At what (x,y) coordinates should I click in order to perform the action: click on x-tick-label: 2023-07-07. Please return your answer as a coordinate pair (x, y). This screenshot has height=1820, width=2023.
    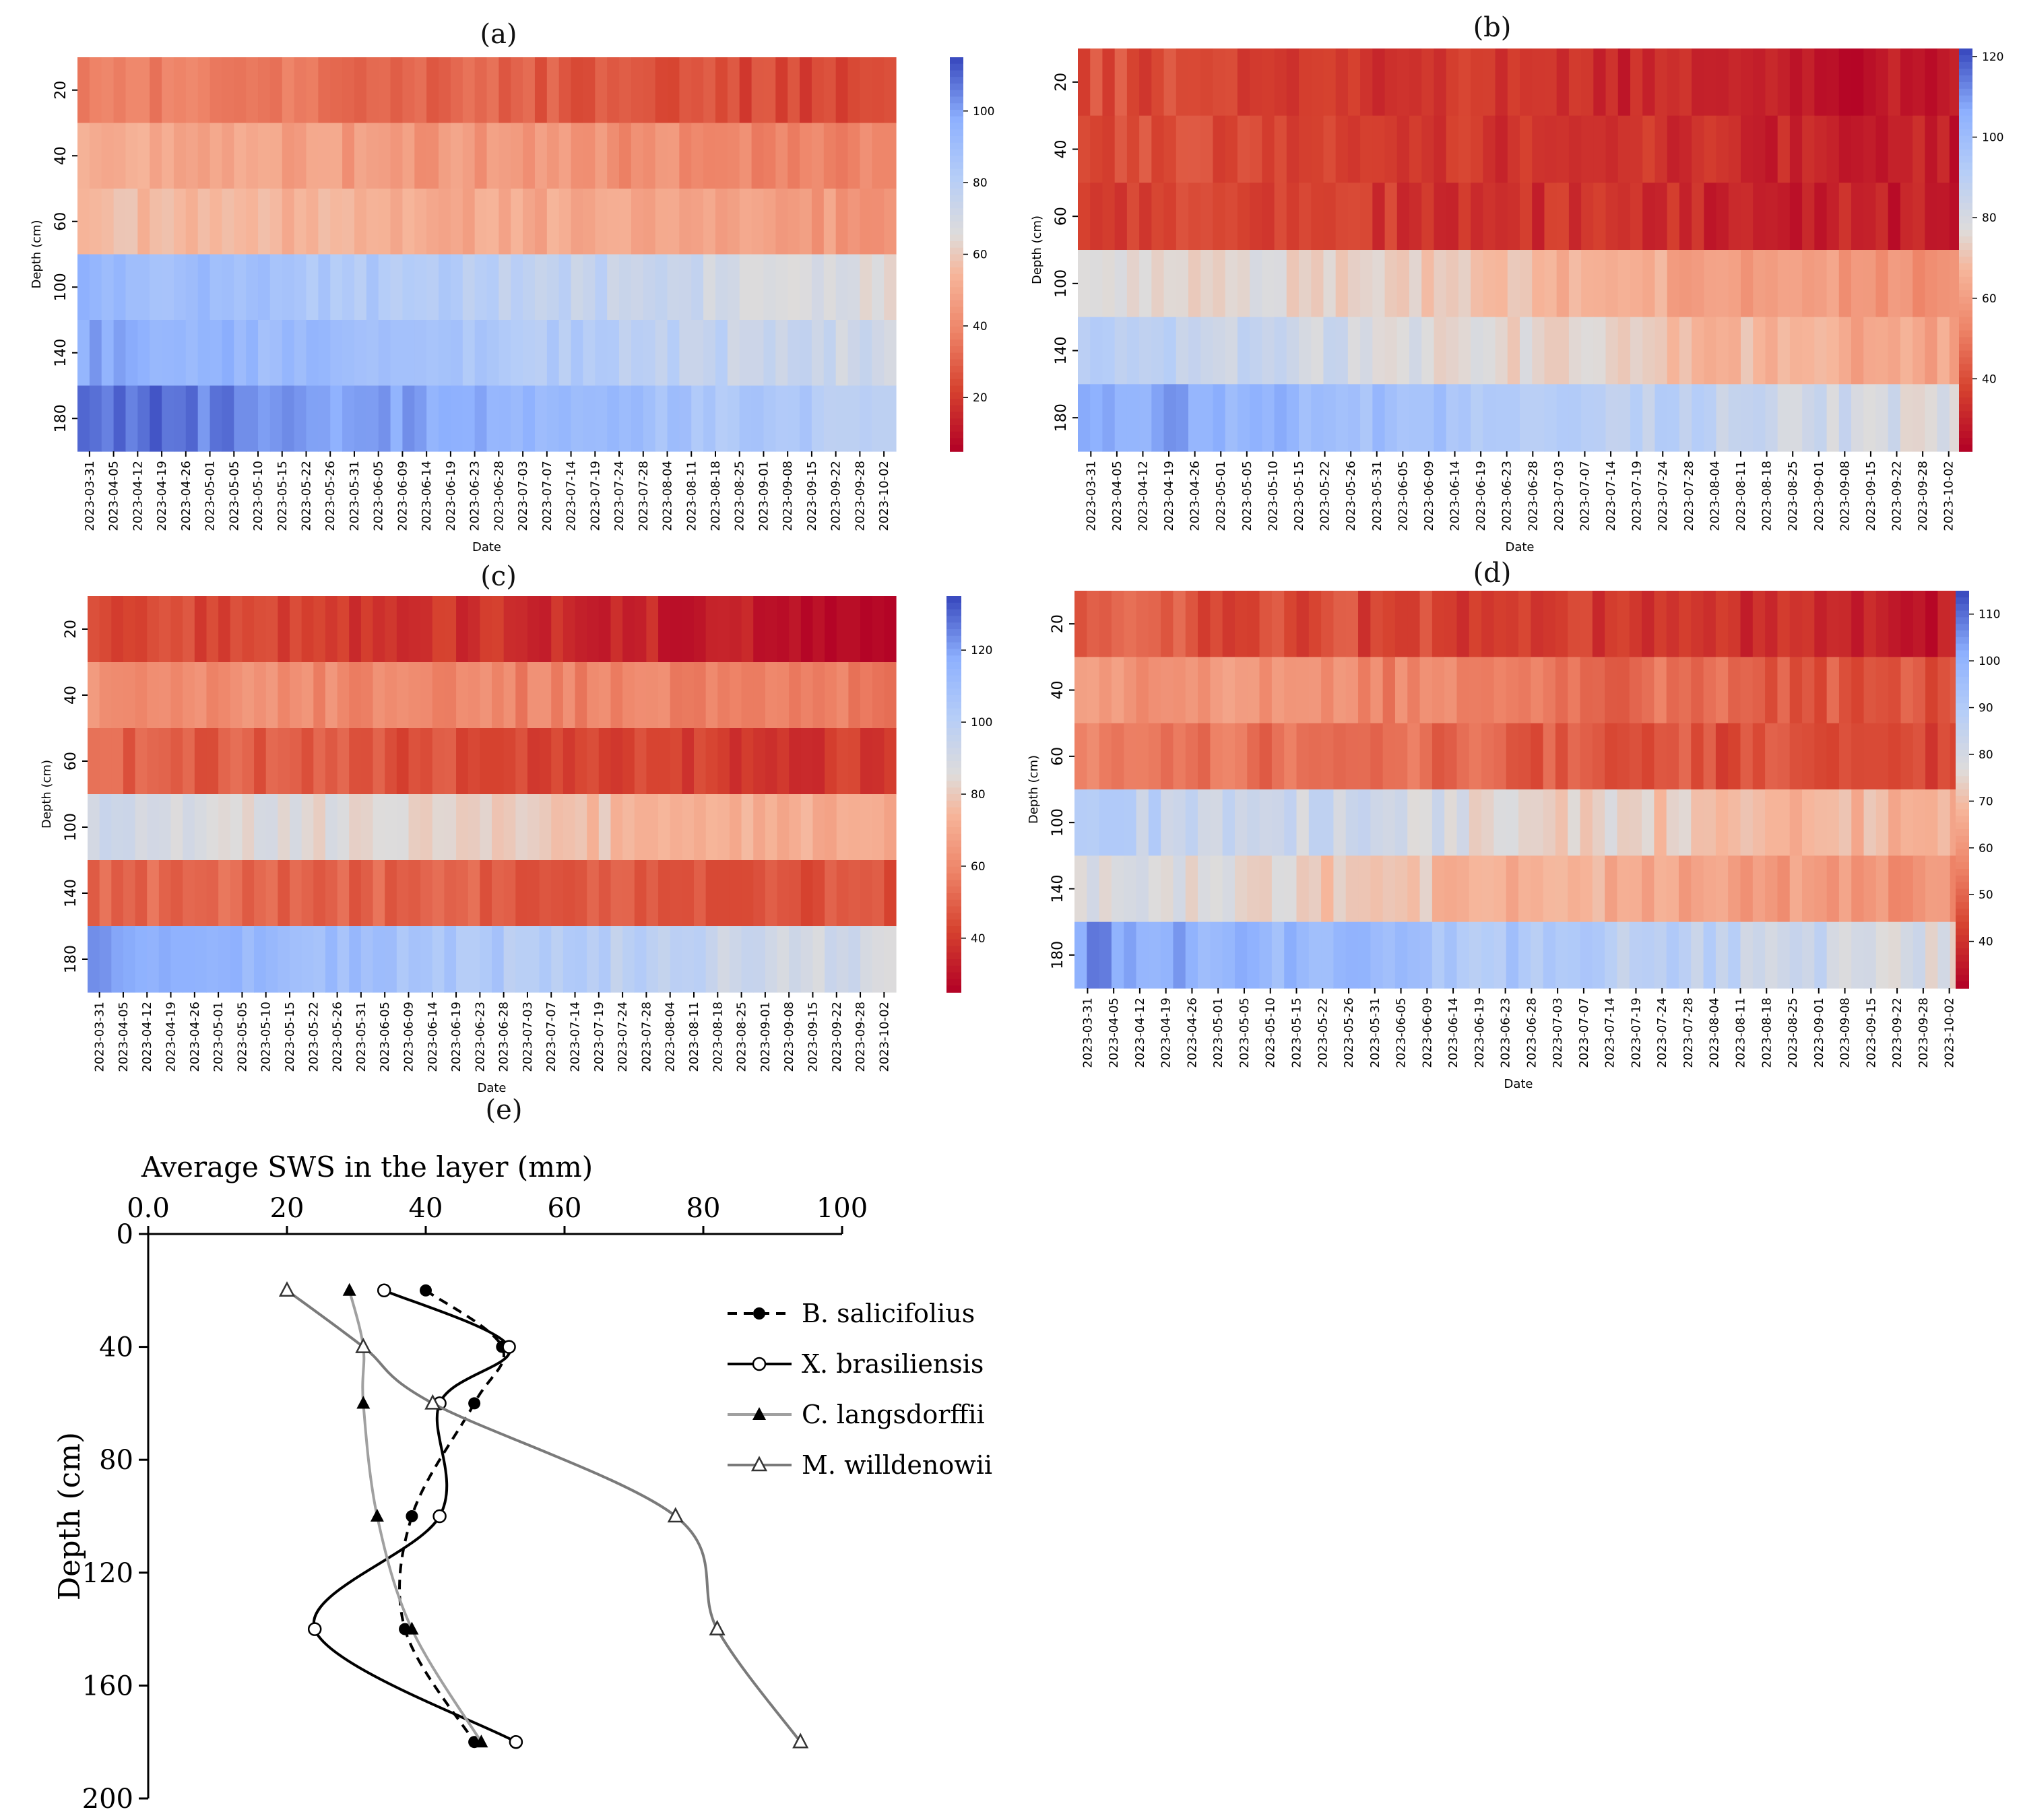
    Looking at the image, I should click on (1585, 496).